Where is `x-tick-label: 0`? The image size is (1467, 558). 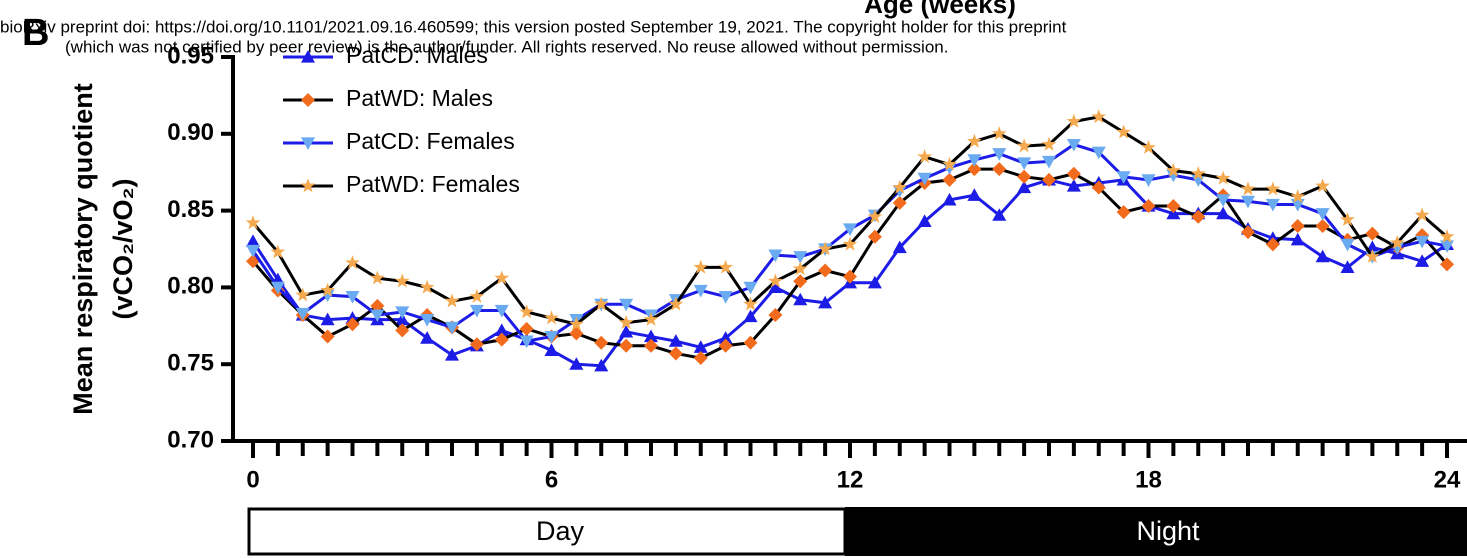
x-tick-label: 0 is located at coordinates (252, 479).